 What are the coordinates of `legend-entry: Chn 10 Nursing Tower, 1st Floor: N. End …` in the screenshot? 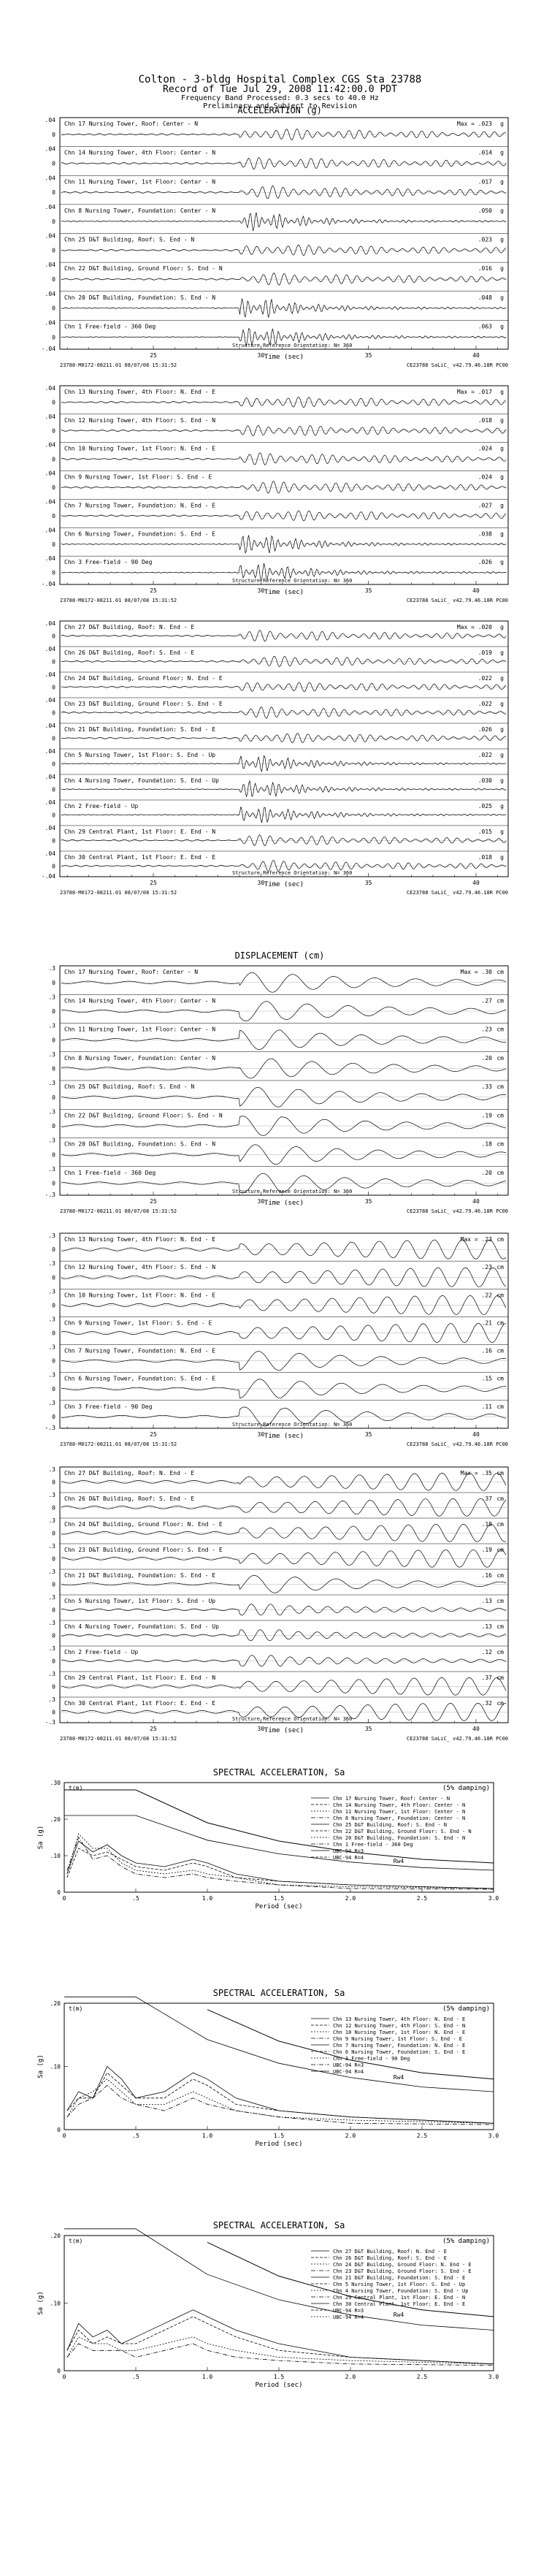 It's located at (399, 2033).